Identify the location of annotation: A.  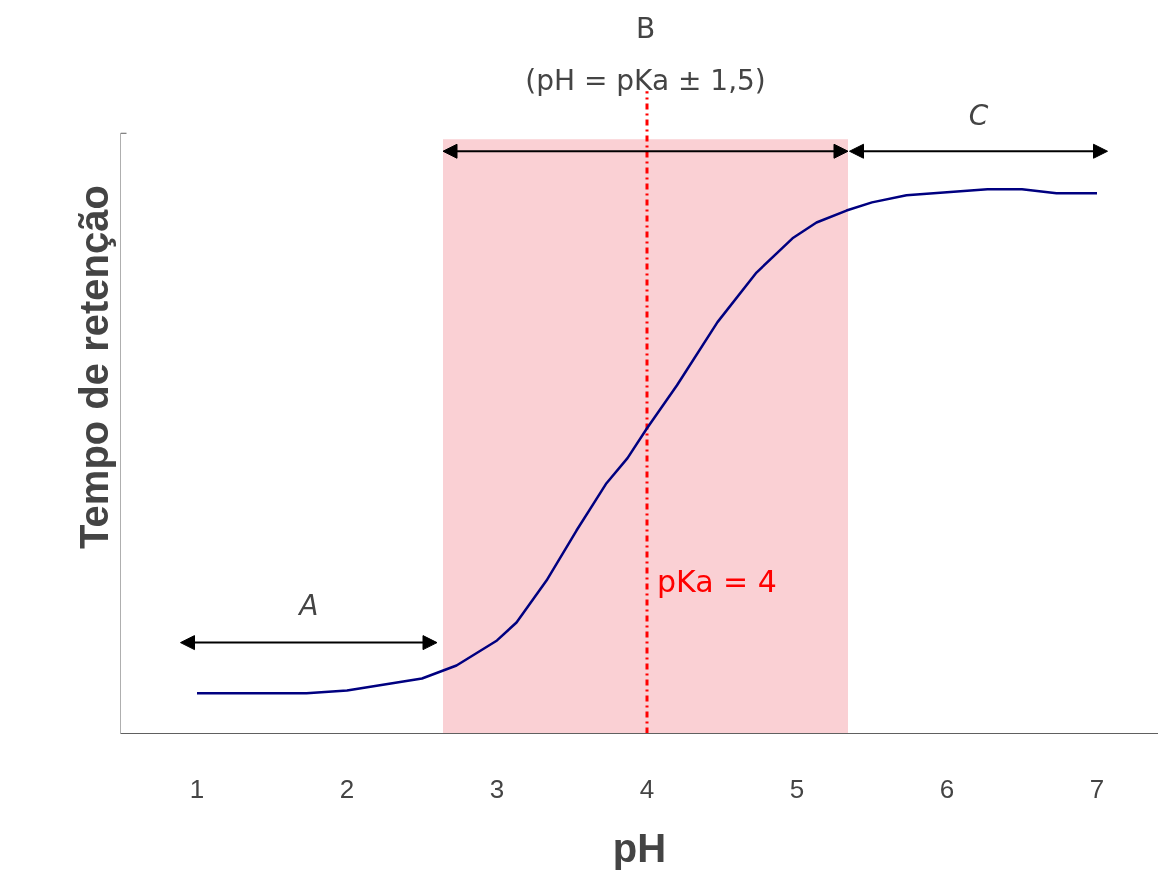
(308, 606).